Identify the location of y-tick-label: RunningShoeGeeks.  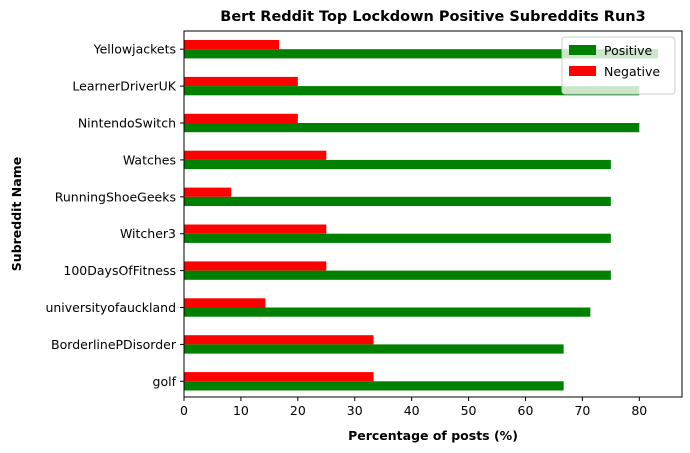
(115, 196).